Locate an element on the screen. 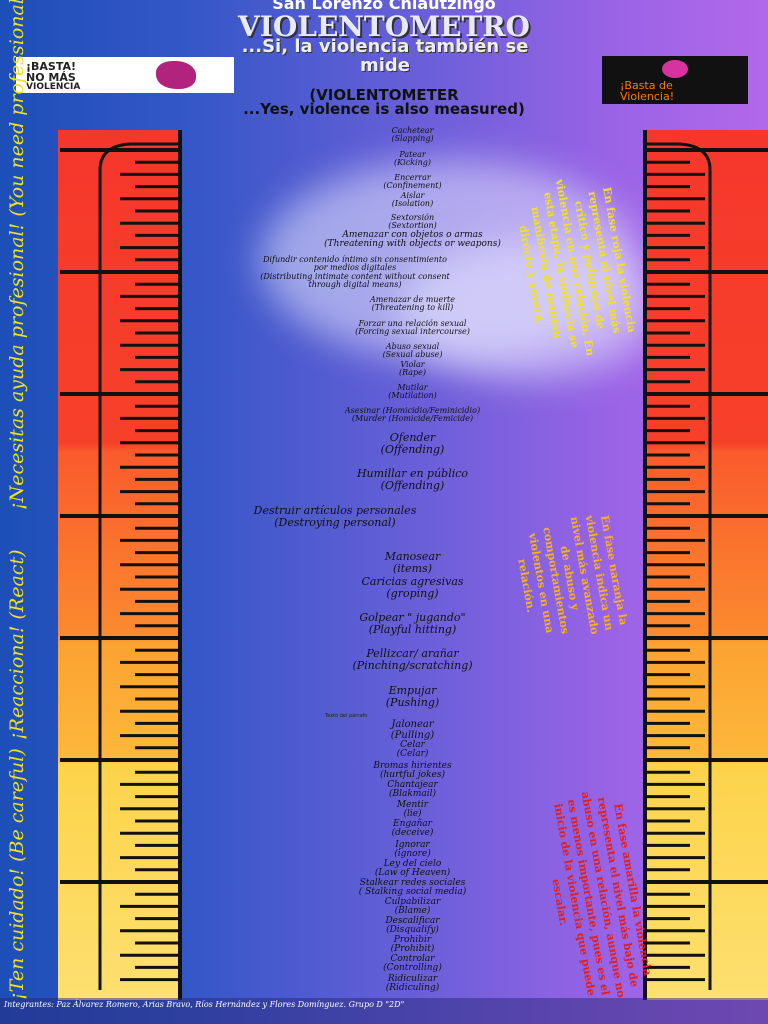 This screenshot has height=1024, width=768. violence-item: Bromas hirientes (hurtful jokes) is located at coordinates (412, 771).